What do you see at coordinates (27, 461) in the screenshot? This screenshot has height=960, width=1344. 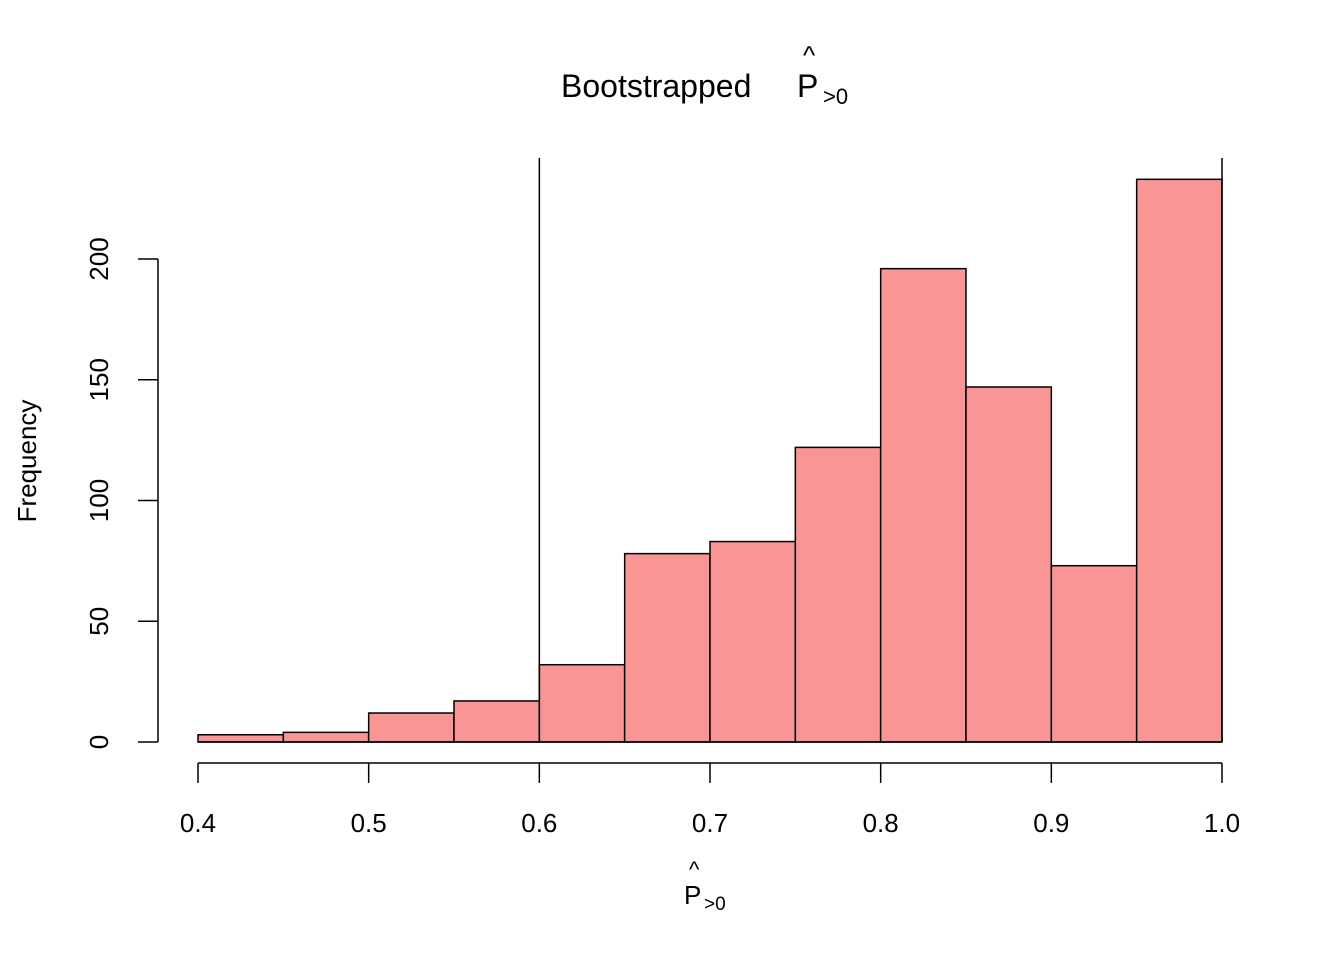 I see `y-axis-title: Frequency` at bounding box center [27, 461].